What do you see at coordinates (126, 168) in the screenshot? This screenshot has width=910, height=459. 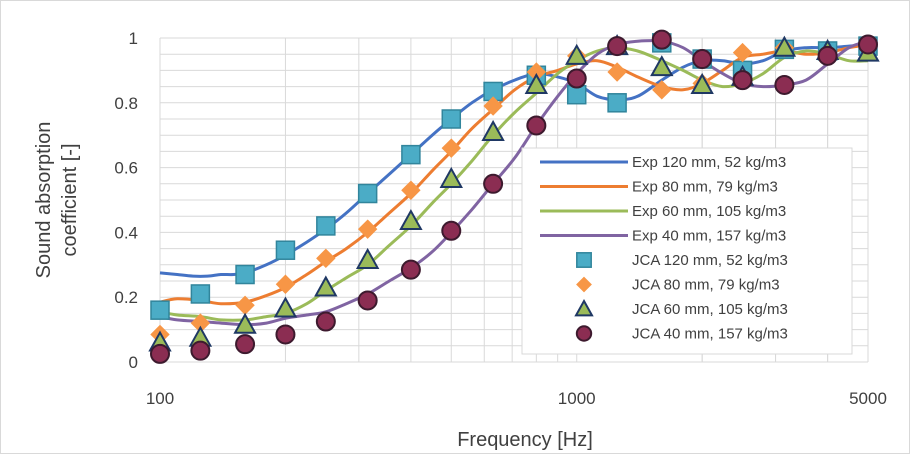 I see `y-tick-label: 0.6` at bounding box center [126, 168].